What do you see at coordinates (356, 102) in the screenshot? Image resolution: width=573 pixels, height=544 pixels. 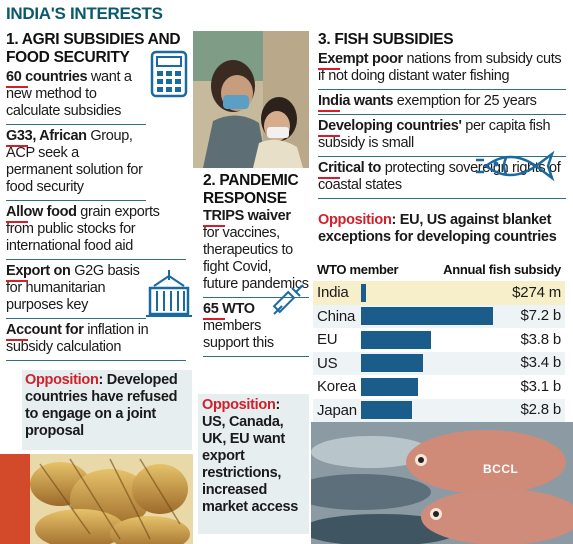 I see `item-lead: India wants` at bounding box center [356, 102].